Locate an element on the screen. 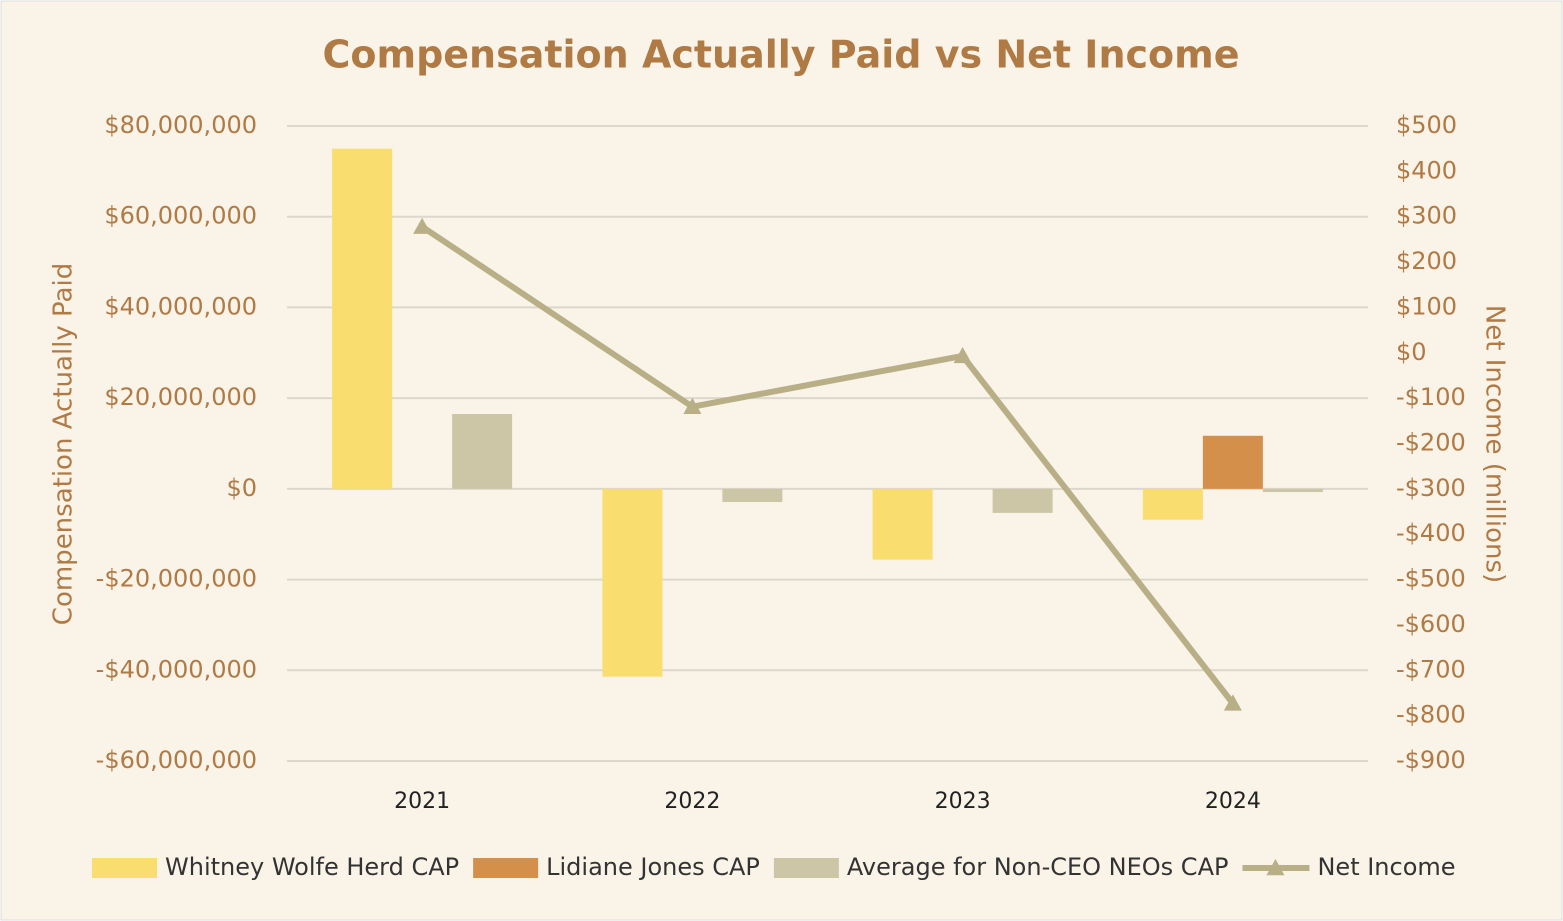  y2-tick-label: -$400 is located at coordinates (1431, 533).